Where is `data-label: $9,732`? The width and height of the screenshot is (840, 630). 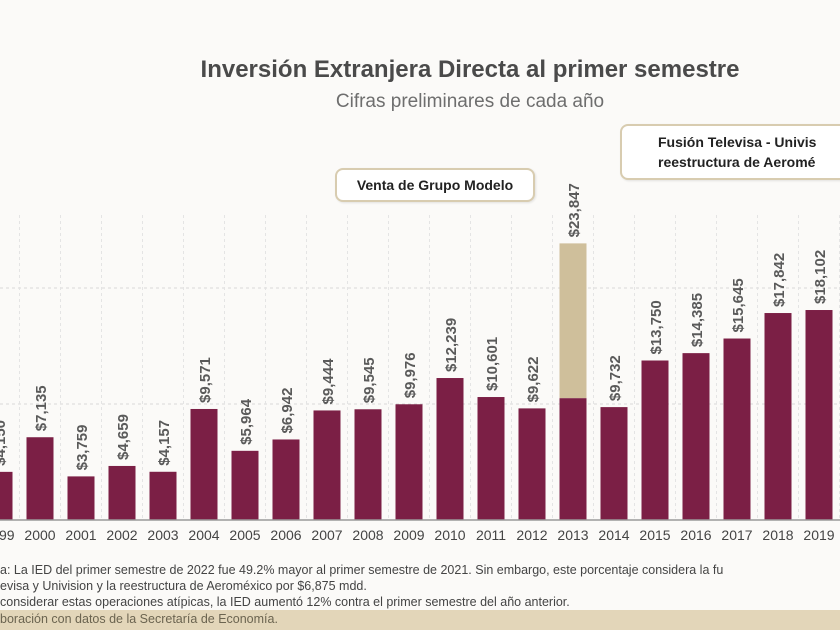 data-label: $9,732 is located at coordinates (615, 378).